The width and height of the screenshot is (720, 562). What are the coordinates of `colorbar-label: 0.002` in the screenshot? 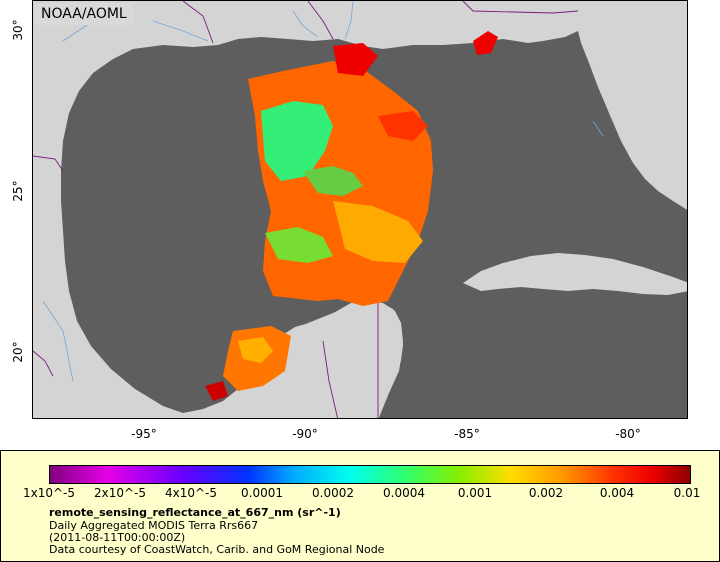 It's located at (546, 493).